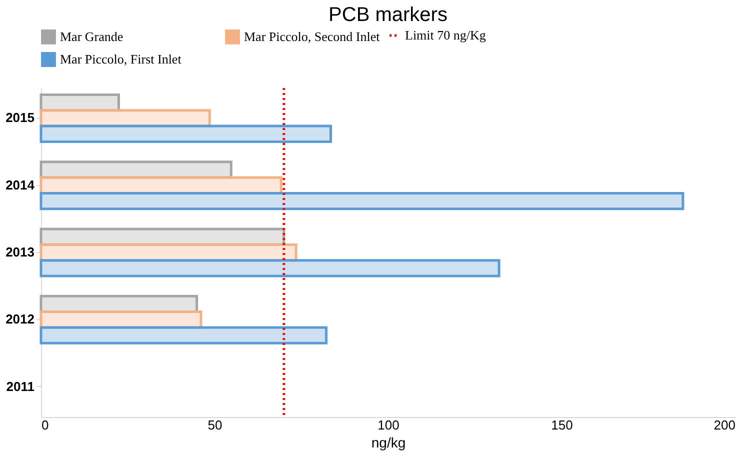 This screenshot has width=755, height=463. I want to click on legend-label: Limit 70 ng/Kg, so click(445, 35).